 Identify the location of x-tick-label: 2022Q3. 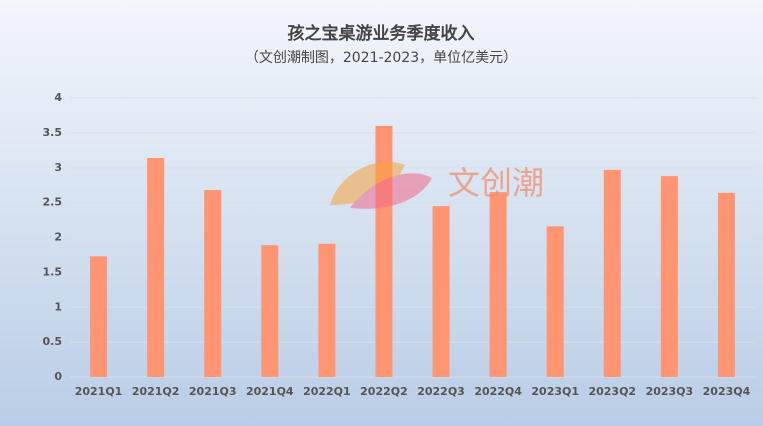
(441, 391).